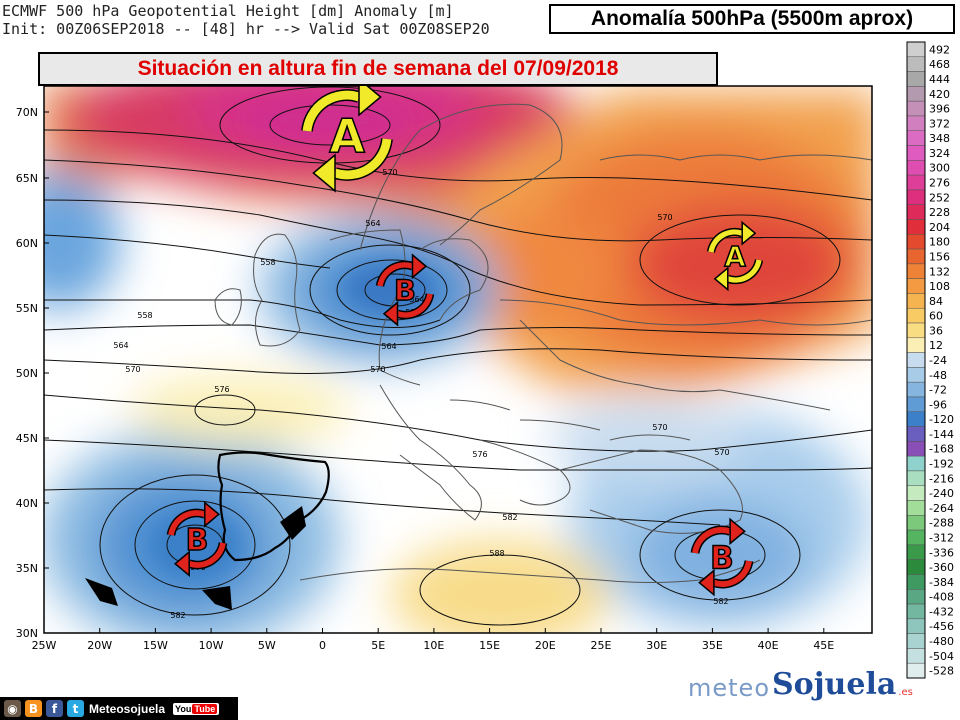 This screenshot has width=960, height=720. Describe the element at coordinates (941, 656) in the screenshot. I see `colorbar-label: -504` at that location.